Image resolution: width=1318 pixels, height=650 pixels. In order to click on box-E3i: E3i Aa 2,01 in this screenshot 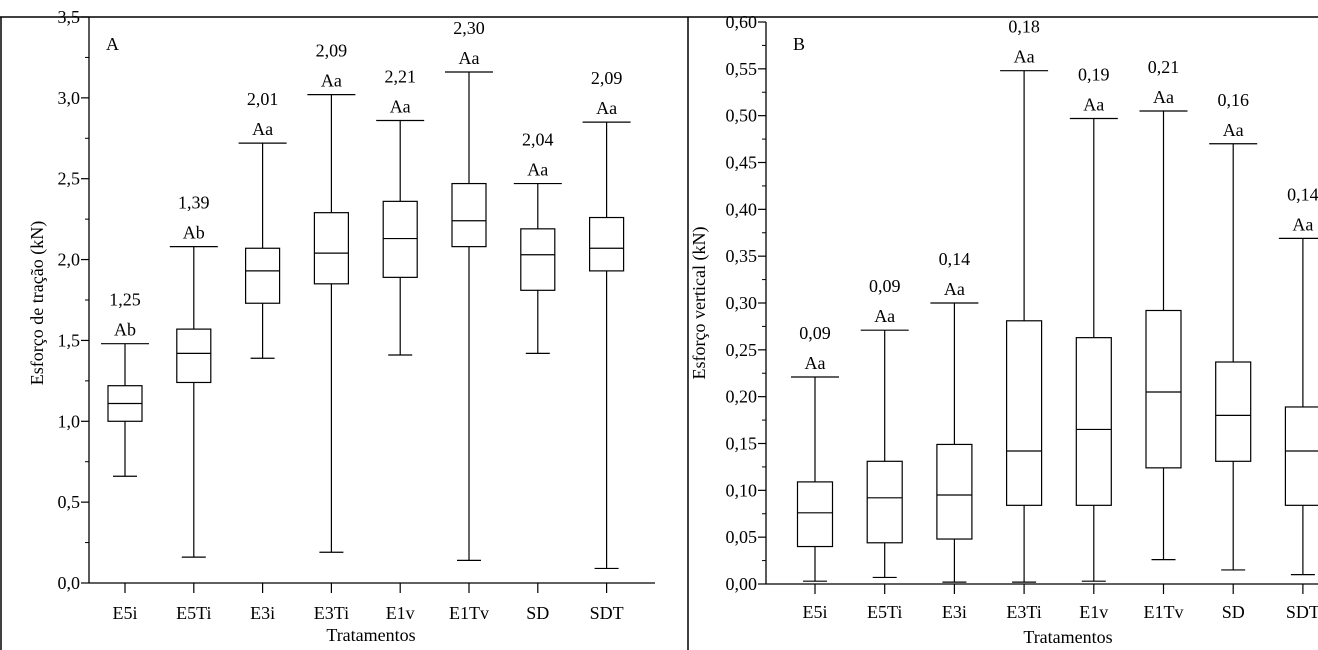, I will do `click(262, 356)`.